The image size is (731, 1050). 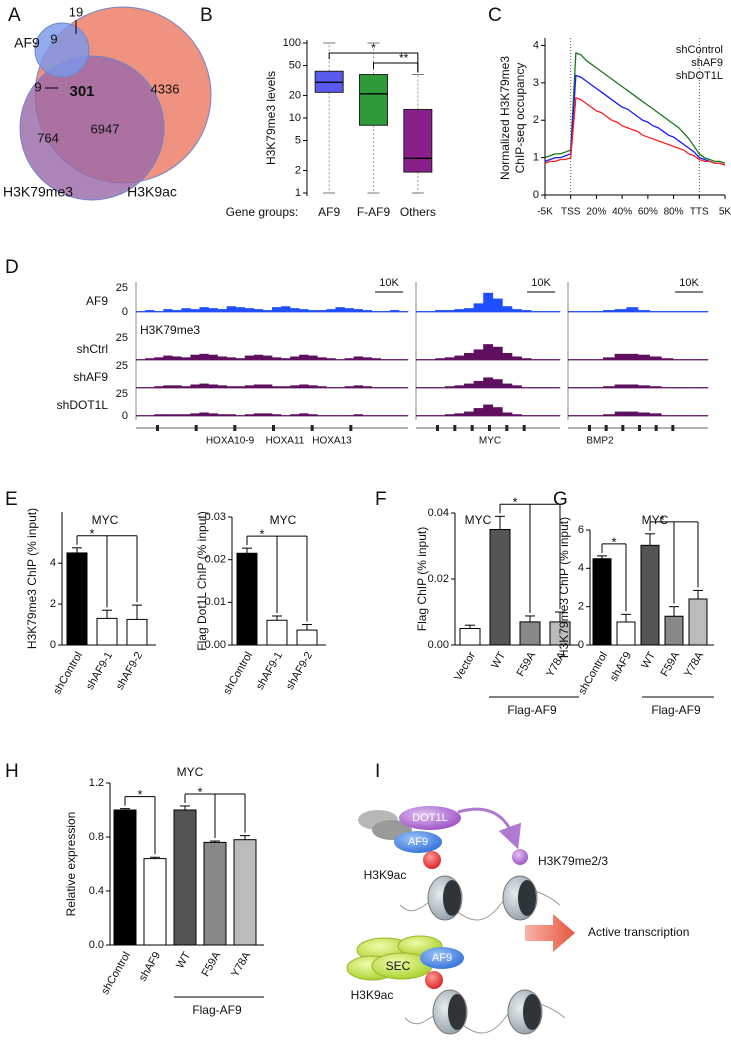 I want to click on panel-letter: D, so click(x=12, y=267).